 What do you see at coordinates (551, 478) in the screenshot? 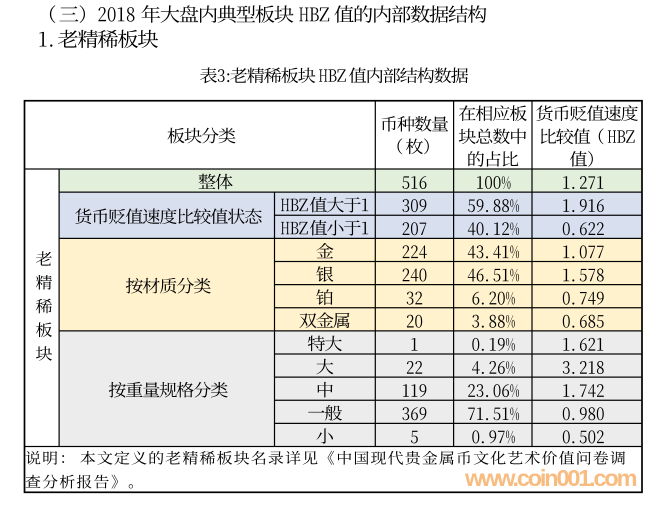
I see `svg-text: www.coin001.com` at bounding box center [551, 478].